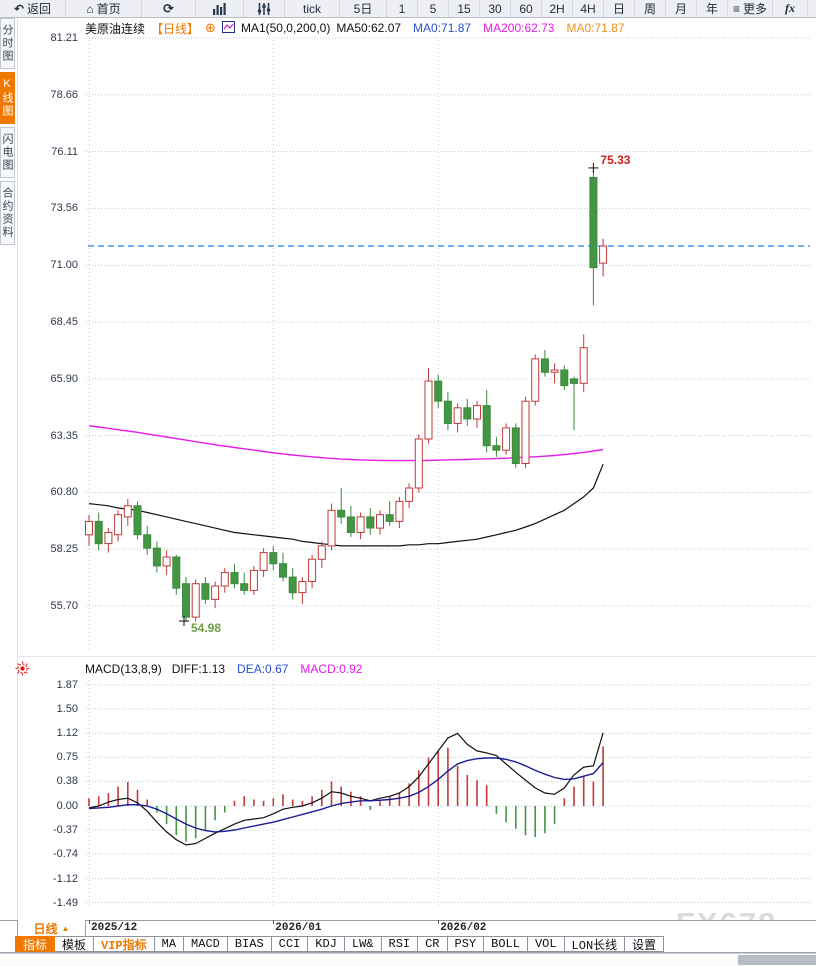  What do you see at coordinates (67, 806) in the screenshot?
I see `y-axis-label: 0.00` at bounding box center [67, 806].